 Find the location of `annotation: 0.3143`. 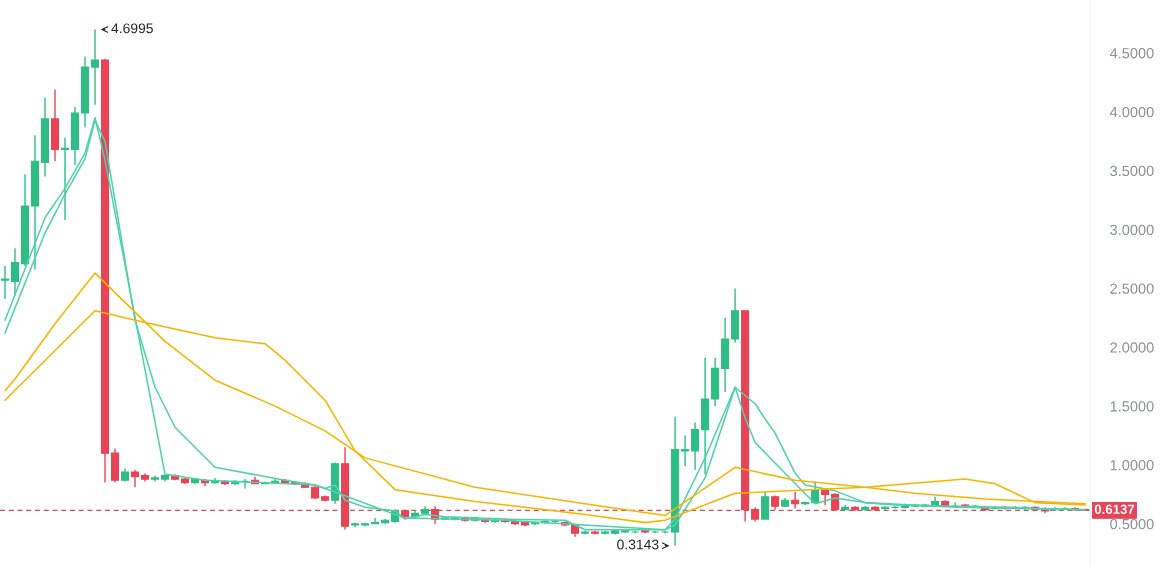

annotation: 0.3143 is located at coordinates (638, 544).